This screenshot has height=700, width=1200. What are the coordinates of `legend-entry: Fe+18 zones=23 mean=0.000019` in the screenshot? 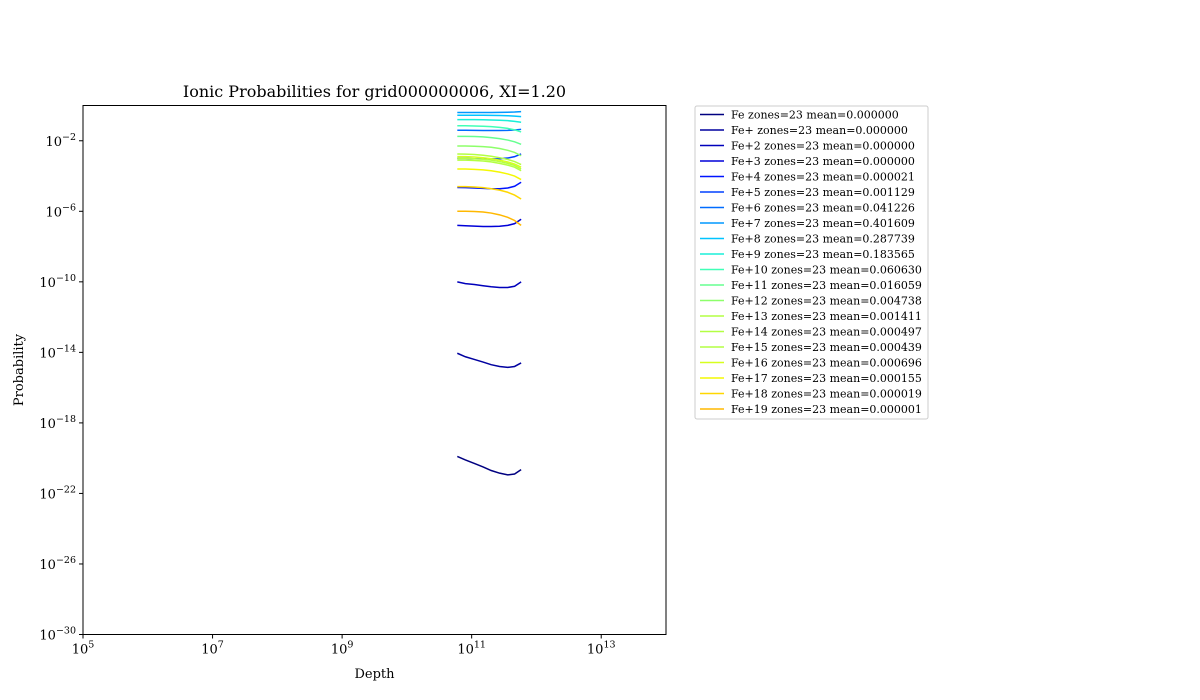 It's located at (826, 394).